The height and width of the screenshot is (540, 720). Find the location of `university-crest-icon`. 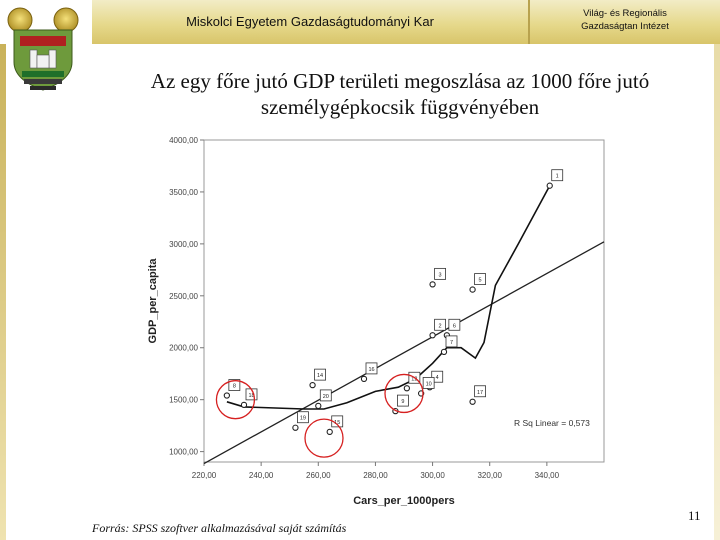

university-crest-icon is located at coordinates (43, 49).